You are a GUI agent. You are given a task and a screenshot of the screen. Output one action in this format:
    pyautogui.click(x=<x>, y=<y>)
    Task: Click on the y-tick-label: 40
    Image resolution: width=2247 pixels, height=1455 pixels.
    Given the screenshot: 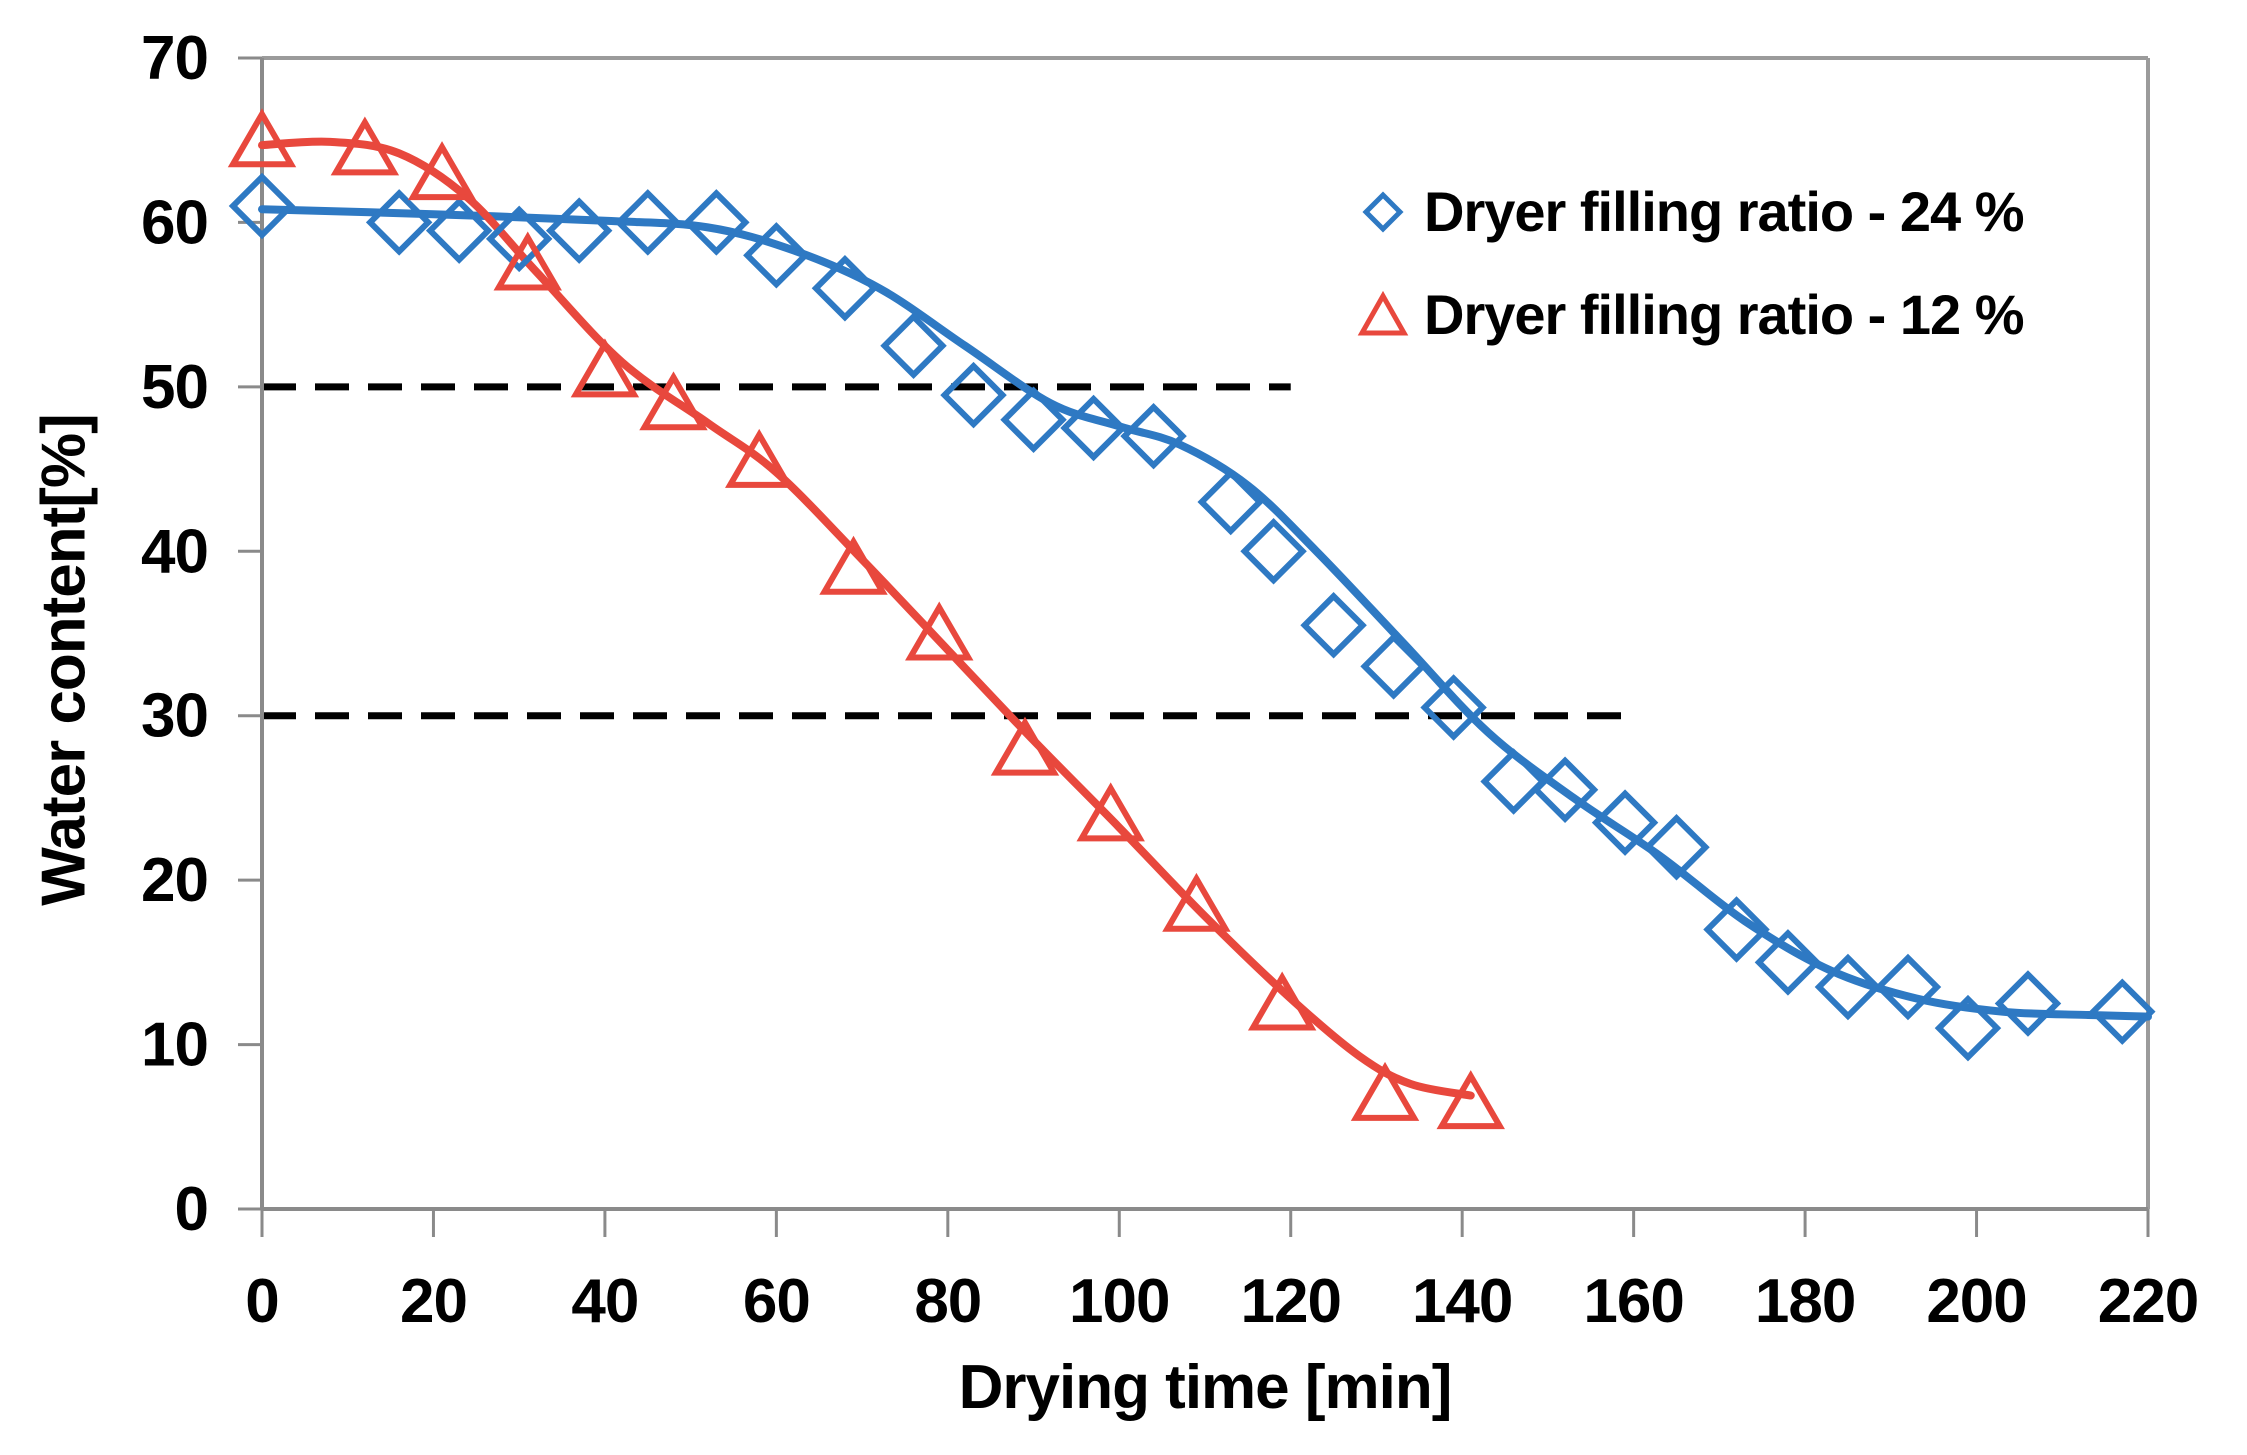 What is the action you would take?
    pyautogui.click(x=174, y=551)
    